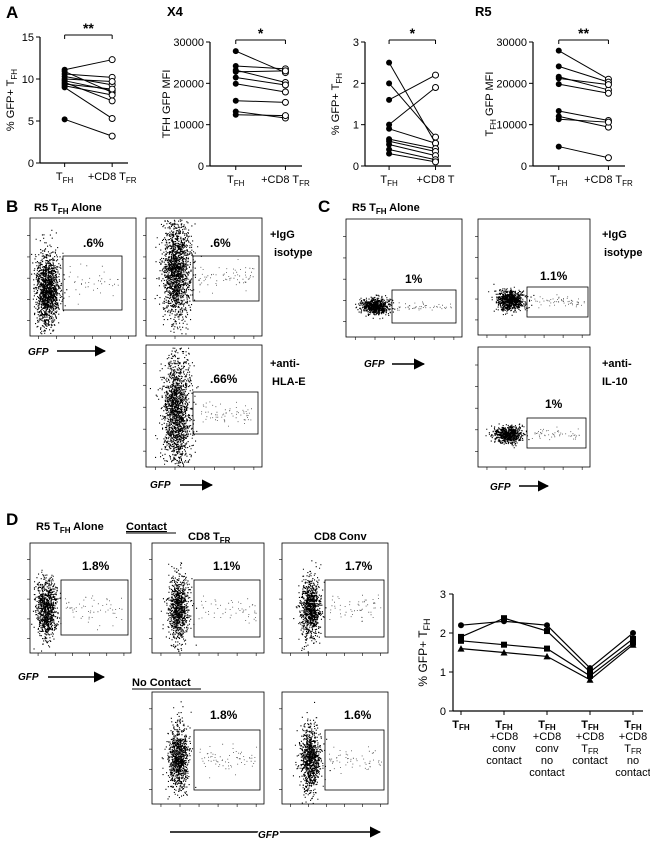 This screenshot has width=650, height=841. What do you see at coordinates (289, 382) in the screenshot?
I see `b-hla-e-label: HLA-E` at bounding box center [289, 382].